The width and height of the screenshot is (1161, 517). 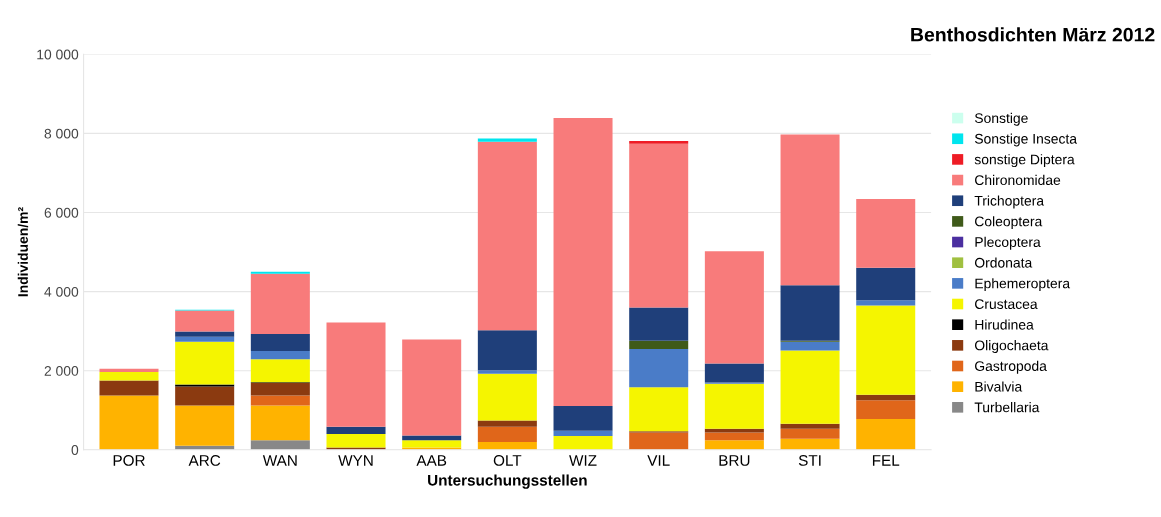 I want to click on legend-label: Gastropoda, so click(x=1011, y=367).